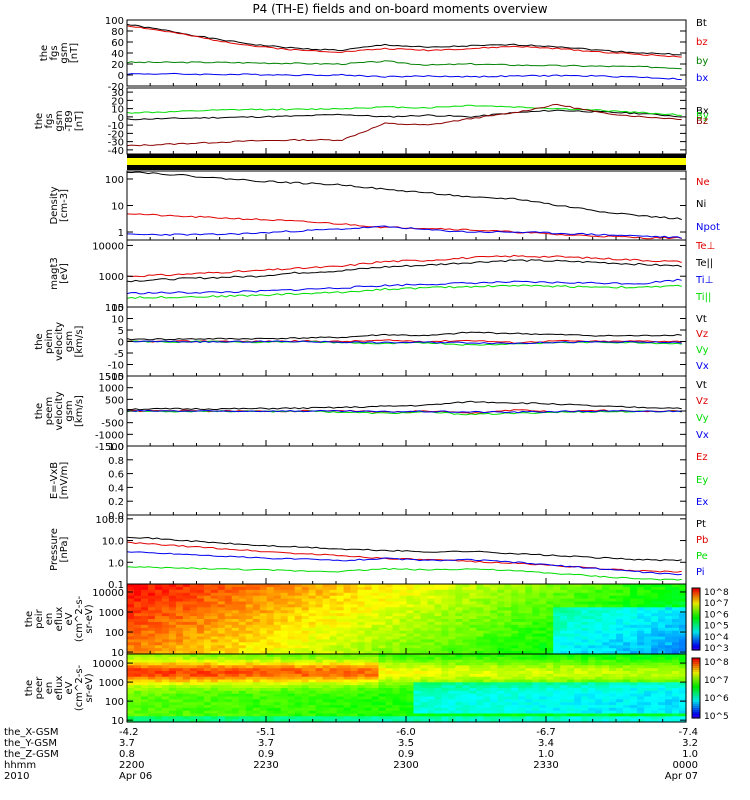 This screenshot has width=750, height=800. Describe the element at coordinates (114, 400) in the screenshot. I see `y-tick-label: 500` at that location.